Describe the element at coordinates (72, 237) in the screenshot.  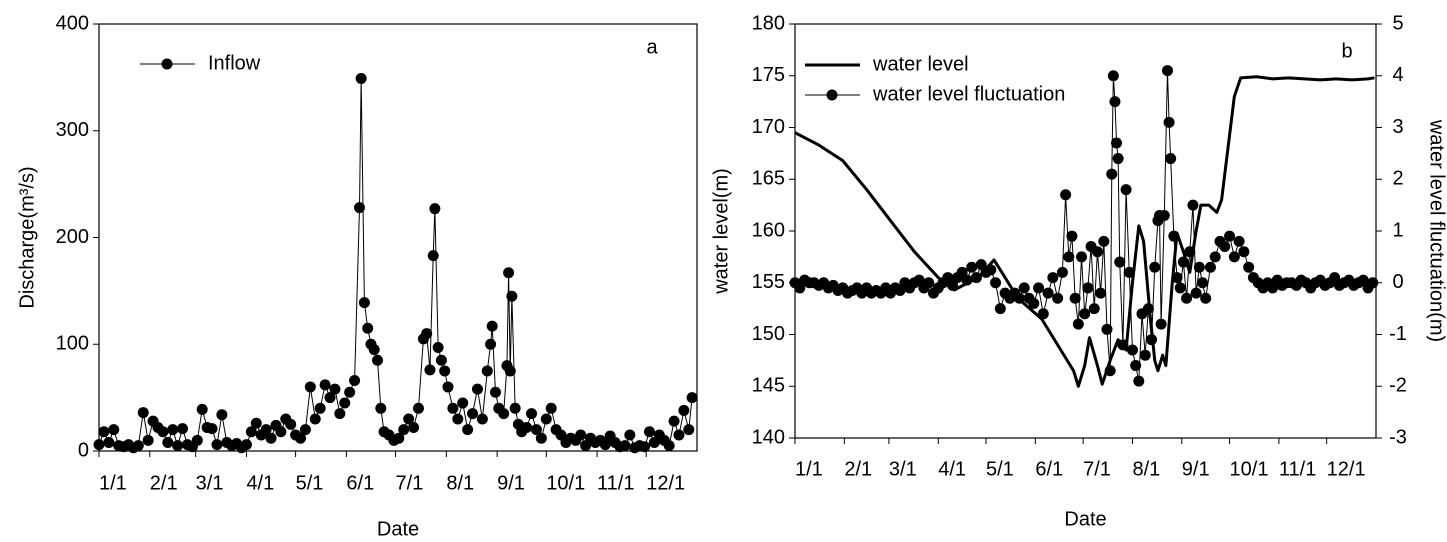
I see `y-tick-label: 200` at that location.